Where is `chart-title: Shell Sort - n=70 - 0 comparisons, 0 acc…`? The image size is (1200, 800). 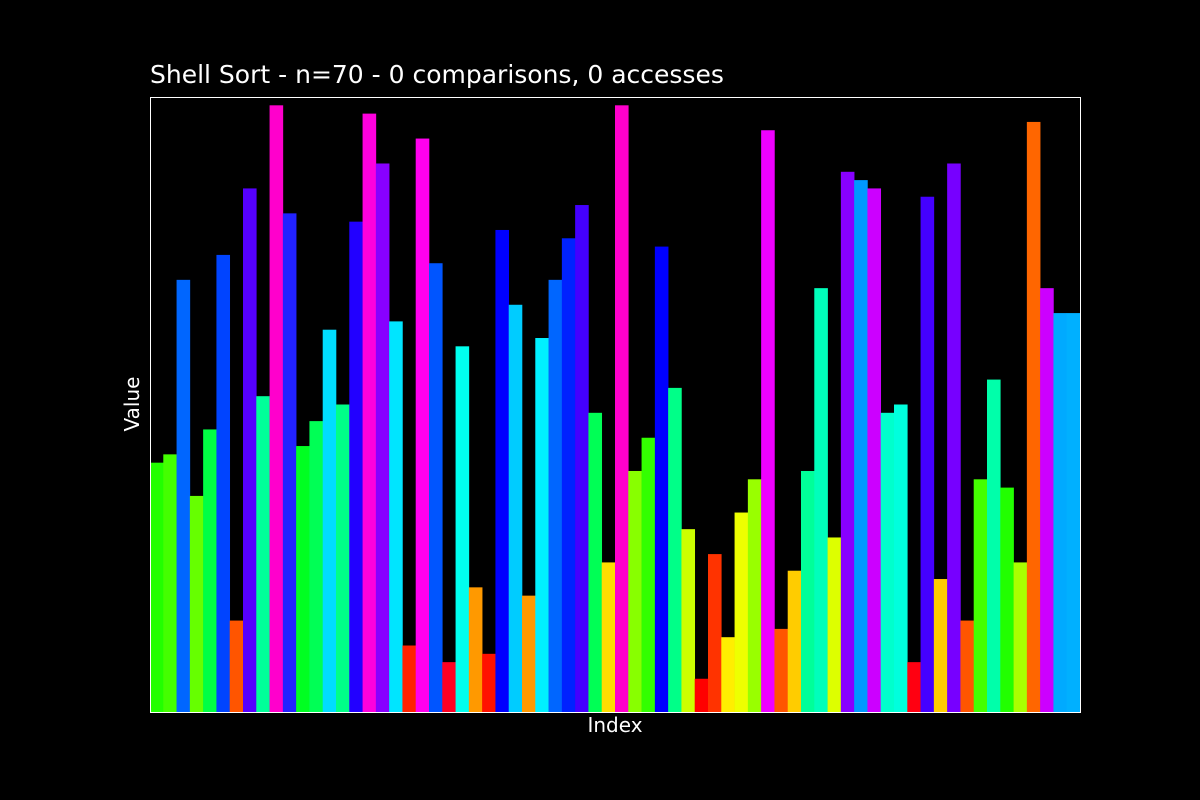 chart-title: Shell Sort - n=70 - 0 comparisons, 0 acc… is located at coordinates (437, 74).